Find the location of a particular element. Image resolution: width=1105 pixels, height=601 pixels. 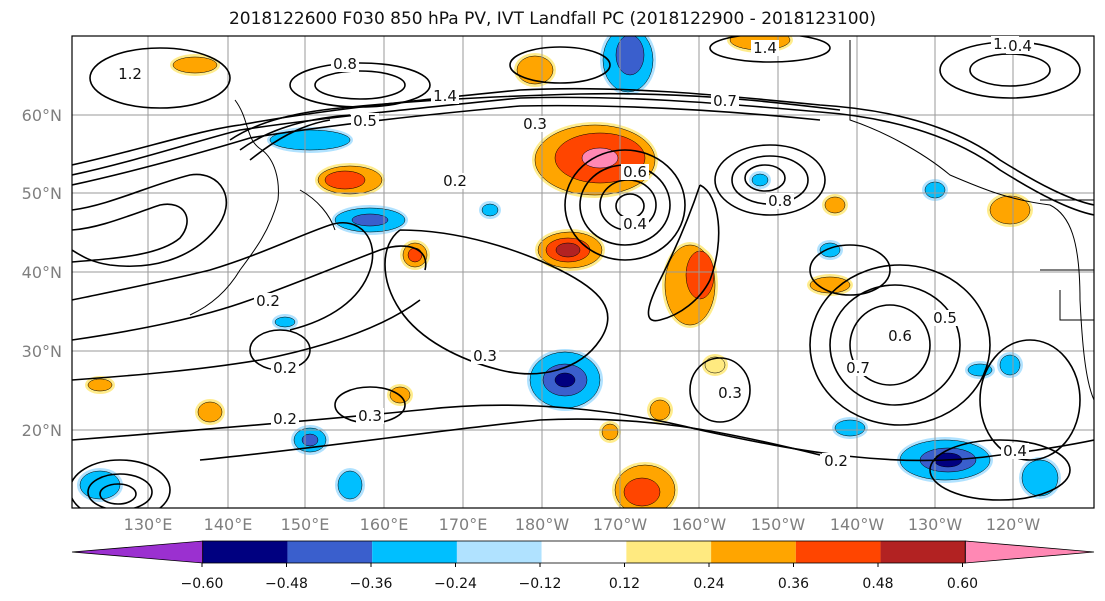

colorbar-tick-label: 0.36 is located at coordinates (793, 584).